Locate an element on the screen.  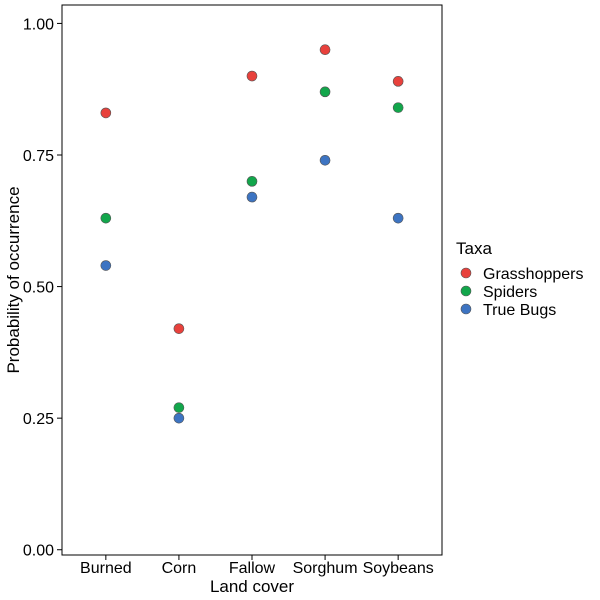
x-tick-label: Burned is located at coordinates (106, 568).